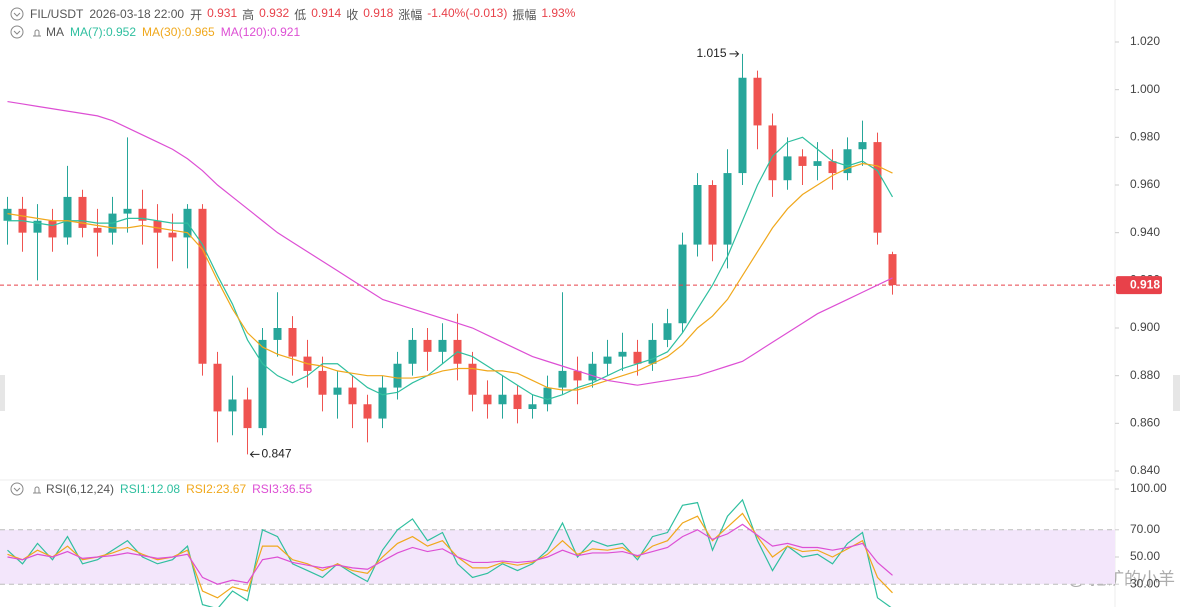 This screenshot has width=1180, height=607. Describe the element at coordinates (1145, 184) in the screenshot. I see `y-tick-label: 0.960` at that location.